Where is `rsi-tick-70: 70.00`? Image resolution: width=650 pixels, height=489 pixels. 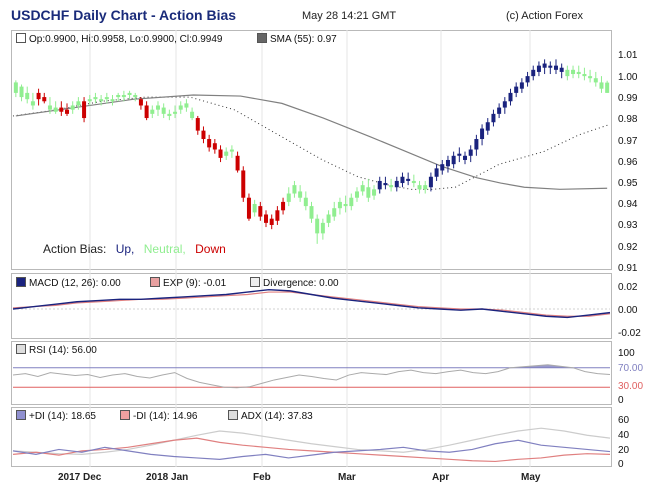
rsi-tick-70: 70.00 is located at coordinates (631, 368).